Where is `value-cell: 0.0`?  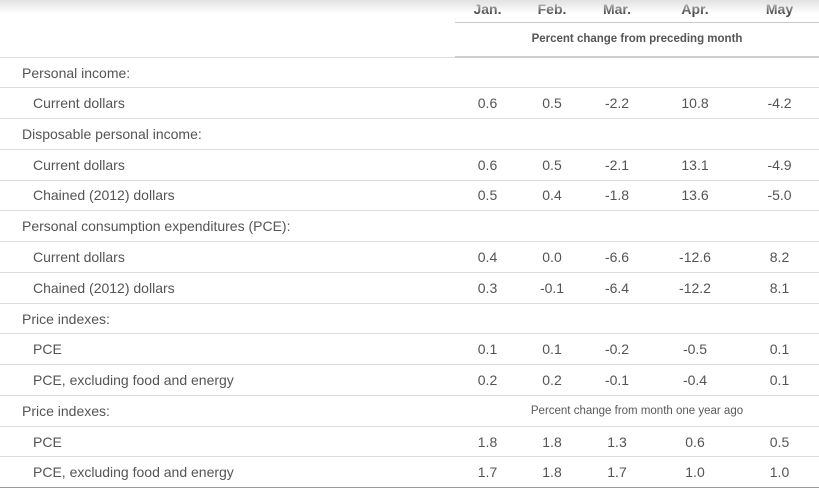 value-cell: 0.0 is located at coordinates (552, 257).